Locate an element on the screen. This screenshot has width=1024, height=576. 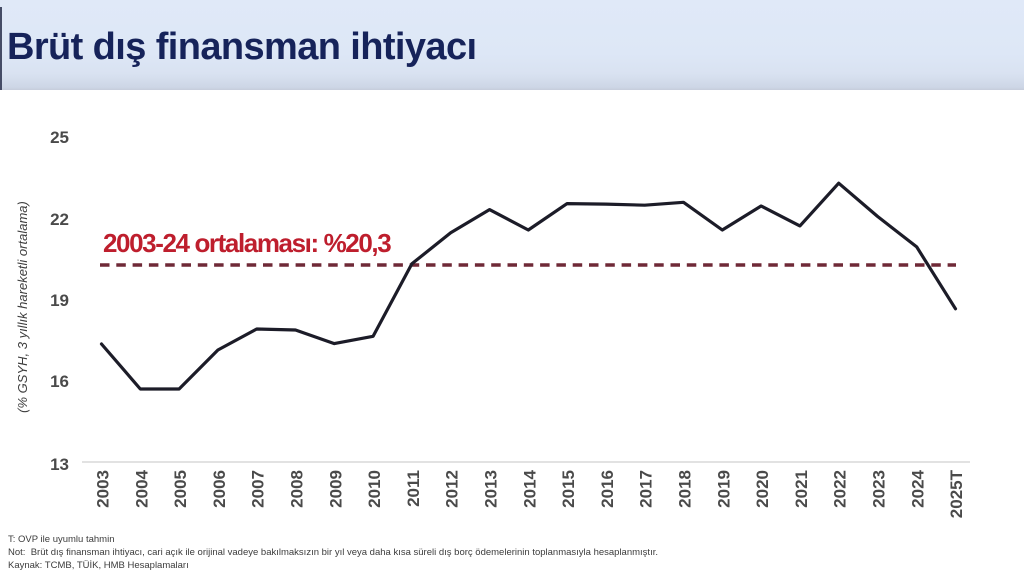
svg-text: 2019 is located at coordinates (723, 489).